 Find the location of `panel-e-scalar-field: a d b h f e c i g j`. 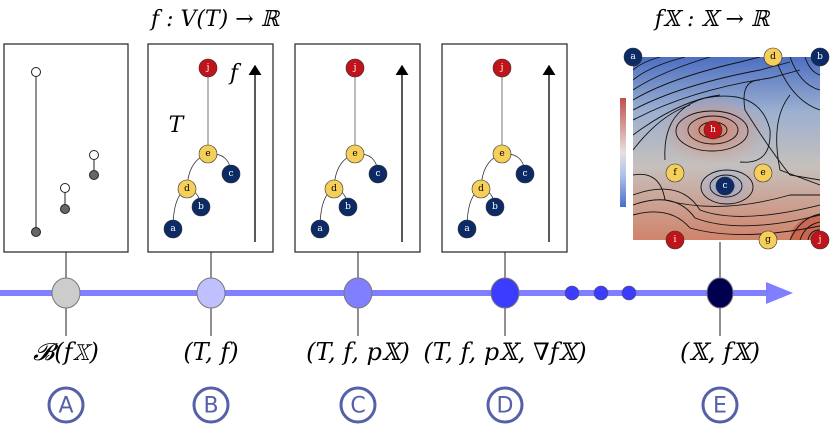

panel-e-scalar-field: a d b h f e c i g j is located at coordinates (725, 148).